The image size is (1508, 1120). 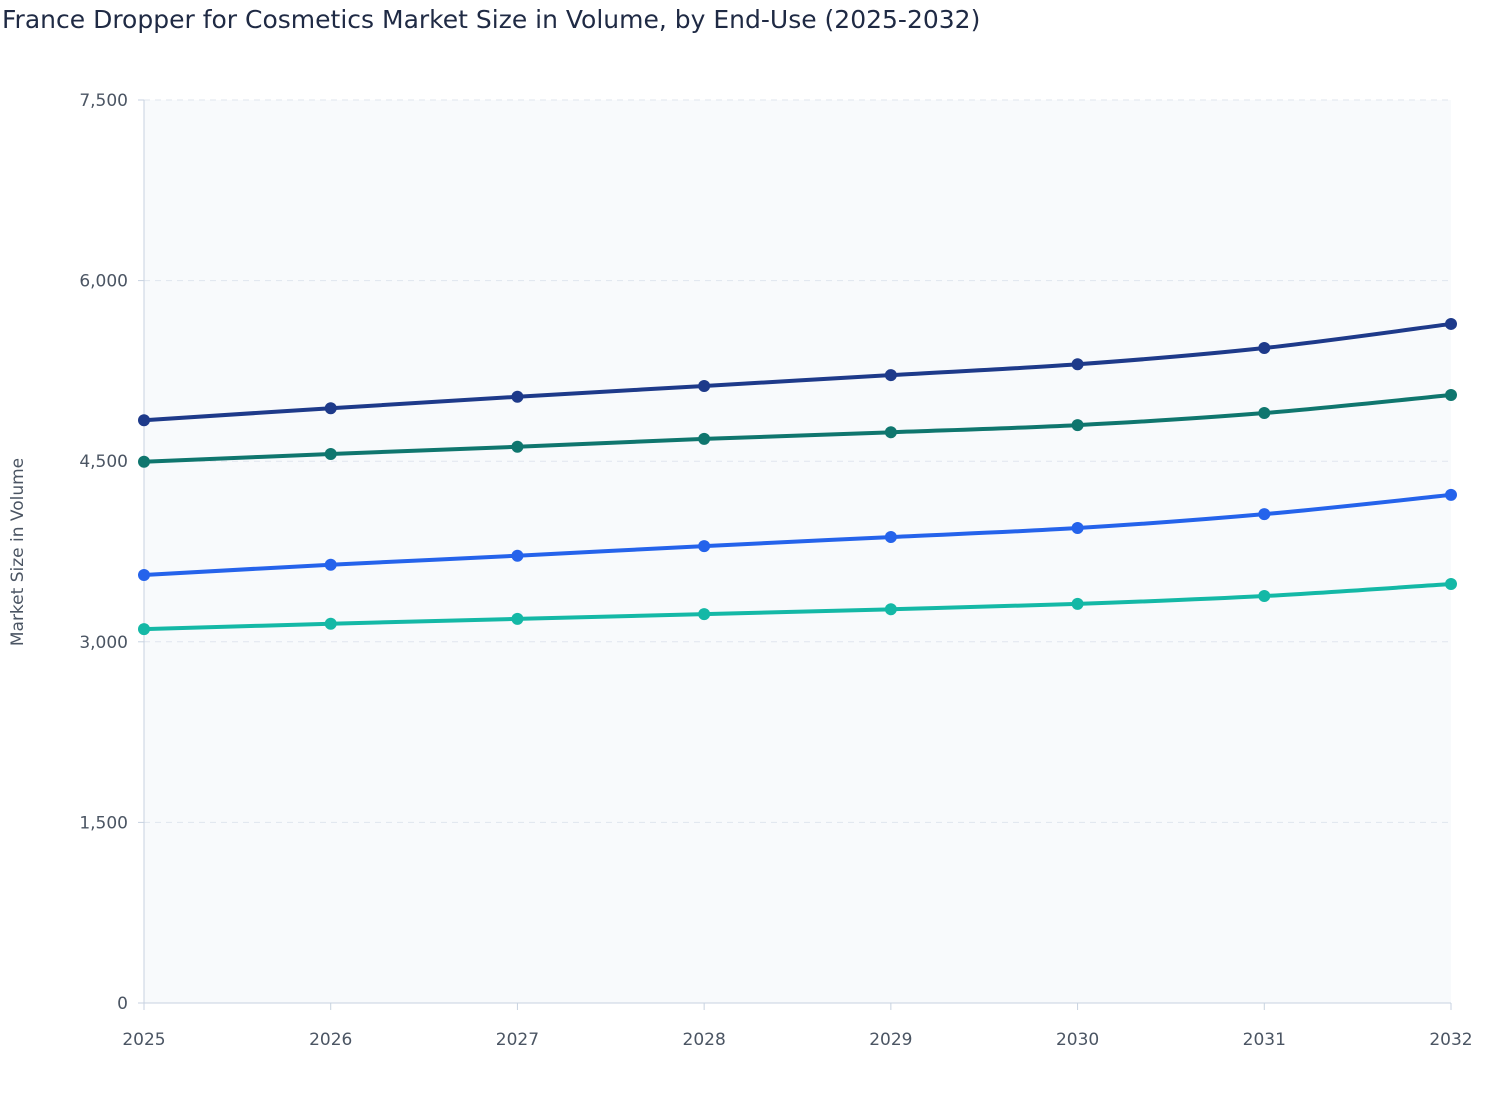 I want to click on y-tick-label: 4,500, so click(x=103, y=462).